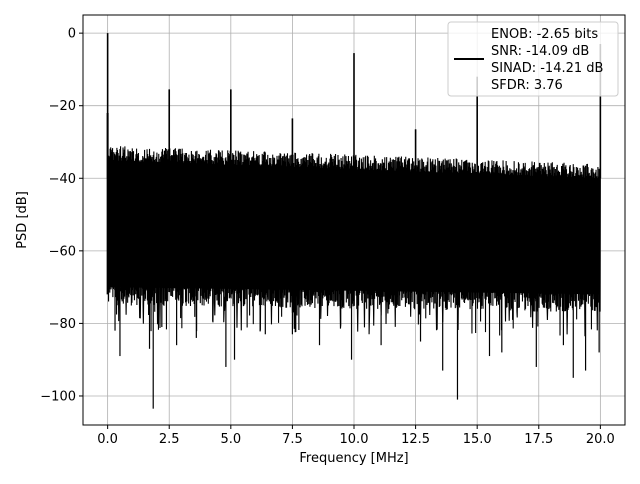 Image resolution: width=640 pixels, height=484 pixels. I want to click on x-tick-label: 5.0, so click(230, 439).